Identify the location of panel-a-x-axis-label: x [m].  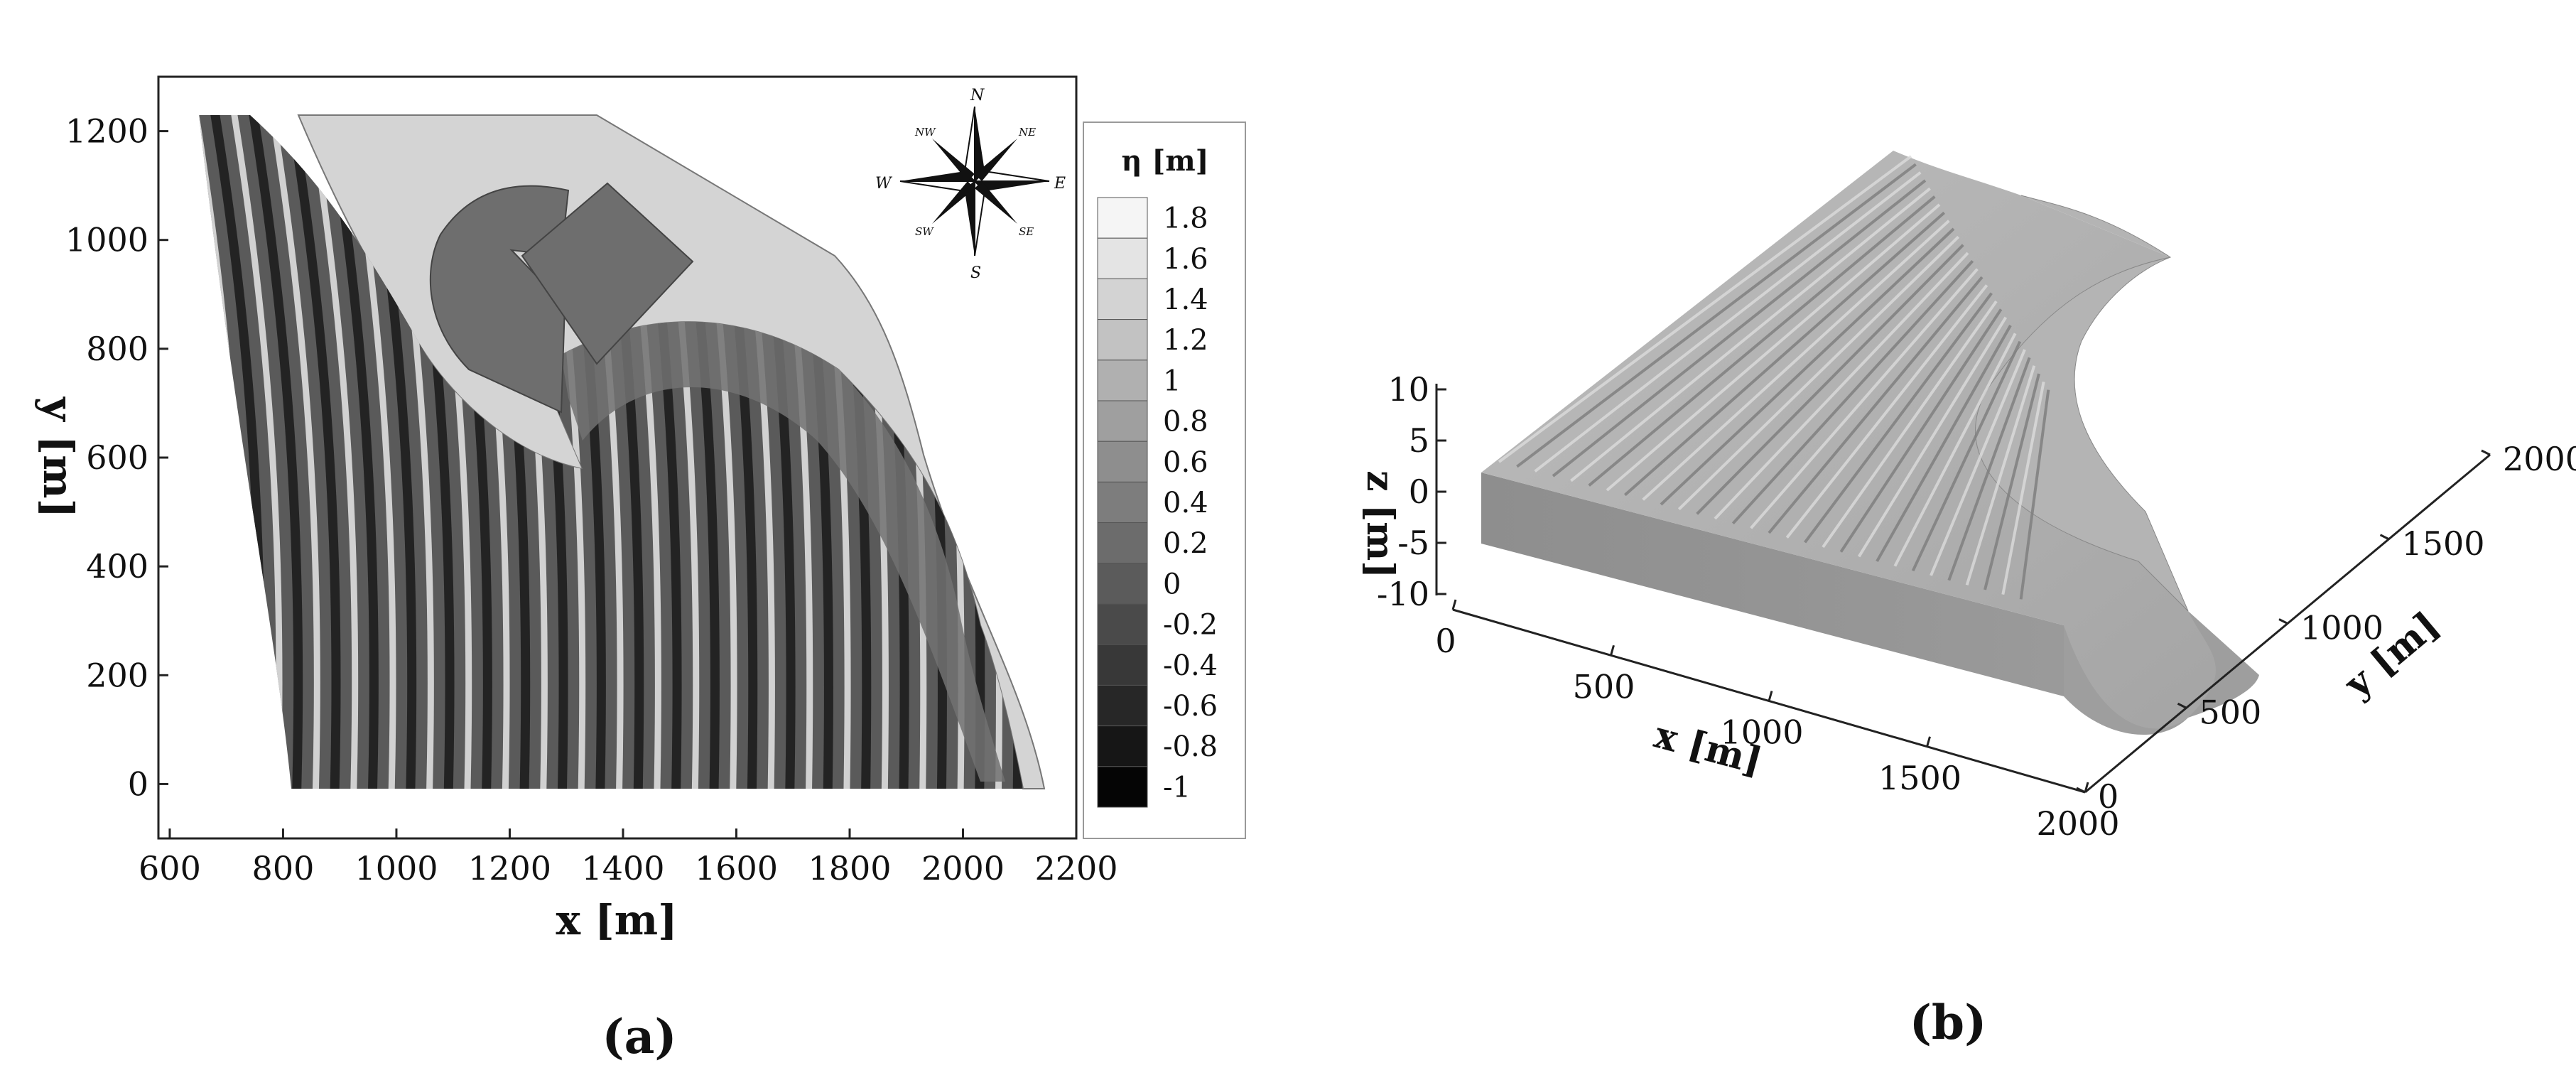
(616, 920).